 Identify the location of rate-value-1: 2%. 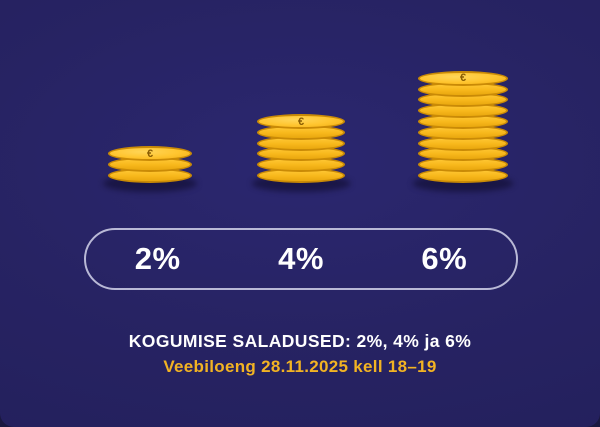
(157, 258).